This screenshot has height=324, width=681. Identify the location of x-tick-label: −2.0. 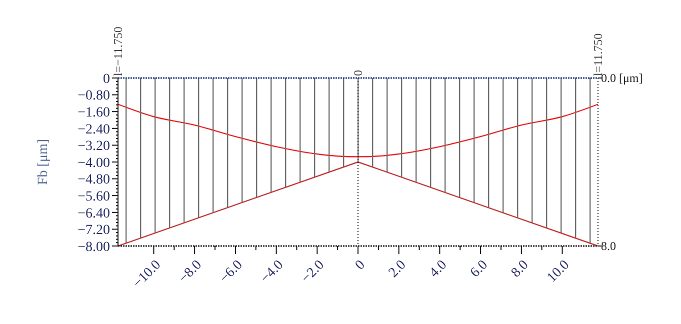
(313, 272).